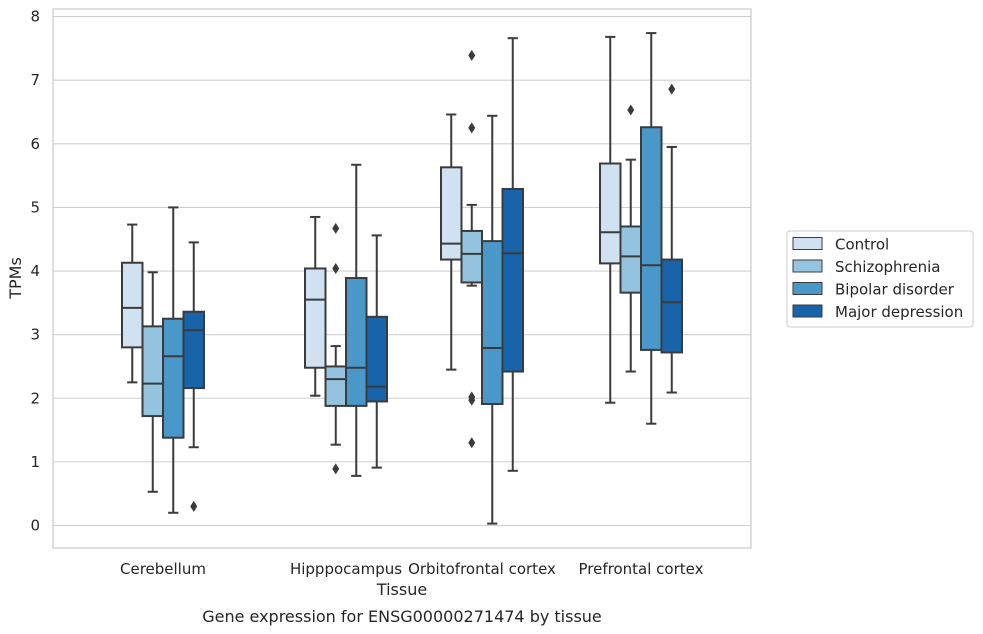 The width and height of the screenshot is (983, 634). What do you see at coordinates (346, 569) in the screenshot?
I see `x-tick-label: Hipppocampus` at bounding box center [346, 569].